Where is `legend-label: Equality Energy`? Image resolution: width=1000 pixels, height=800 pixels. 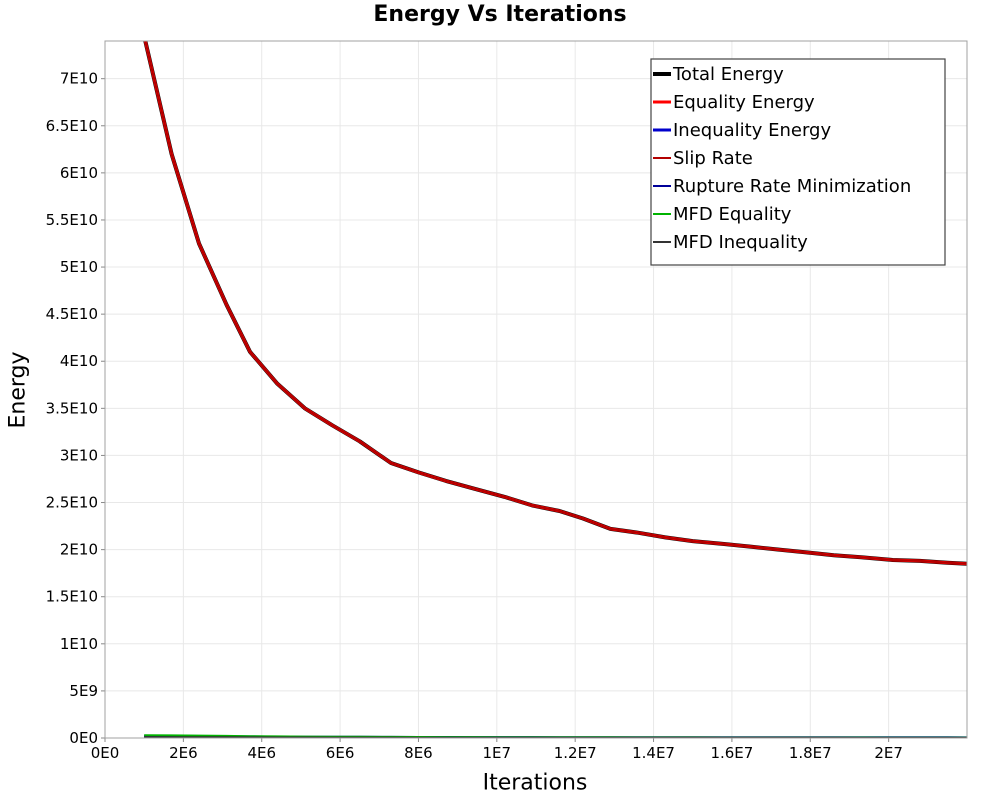
legend-label: Equality Energy is located at coordinates (744, 102).